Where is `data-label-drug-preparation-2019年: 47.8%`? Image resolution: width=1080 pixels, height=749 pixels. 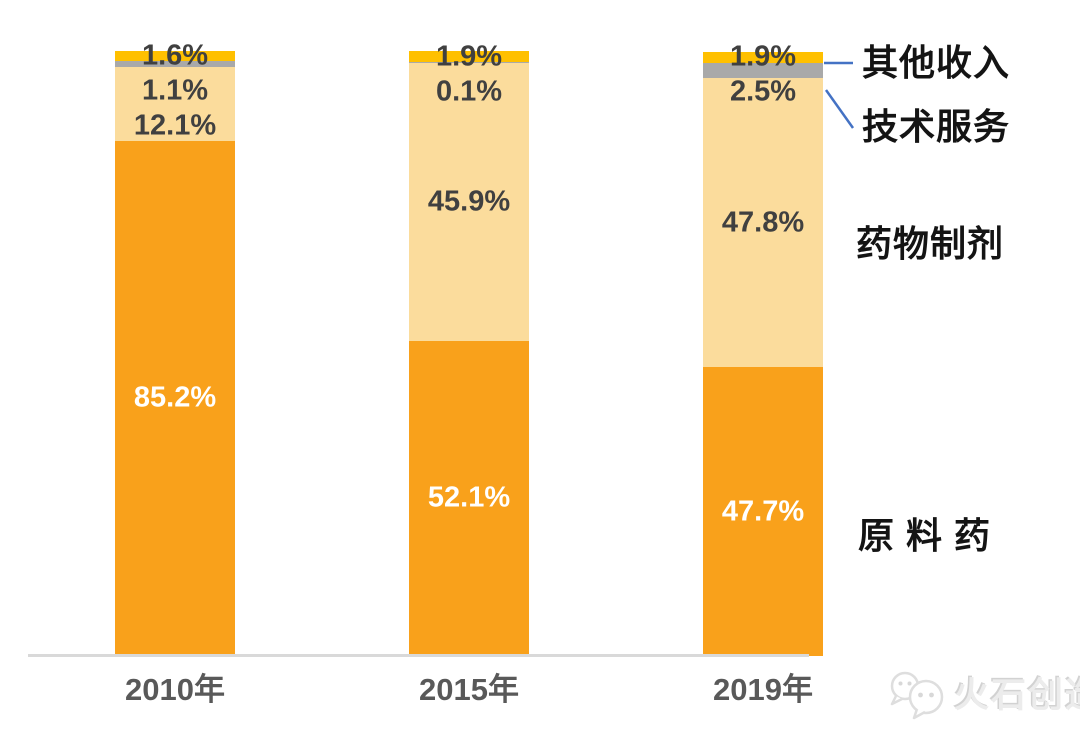 data-label-drug-preparation-2019年: 47.8% is located at coordinates (763, 222).